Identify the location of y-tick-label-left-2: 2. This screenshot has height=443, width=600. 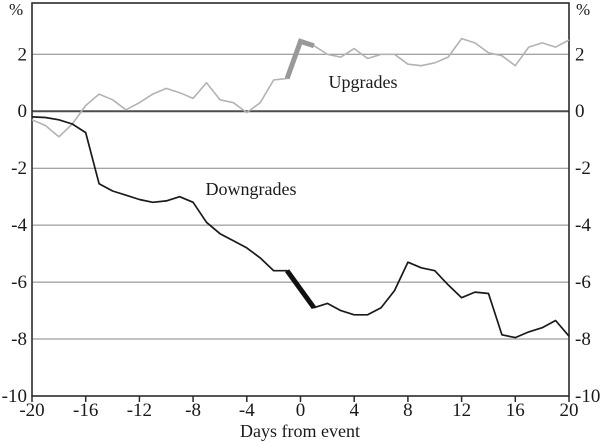
(23, 54).